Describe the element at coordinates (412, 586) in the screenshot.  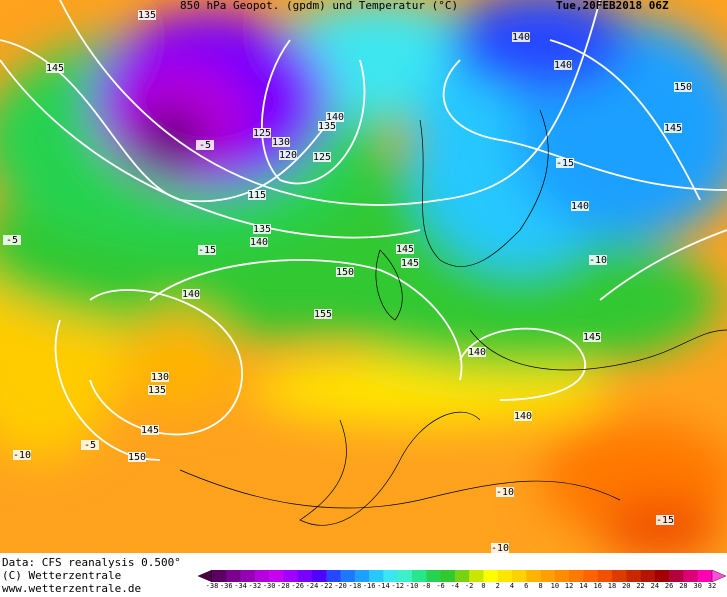
I see `colorbar-tick-label: -10` at that location.